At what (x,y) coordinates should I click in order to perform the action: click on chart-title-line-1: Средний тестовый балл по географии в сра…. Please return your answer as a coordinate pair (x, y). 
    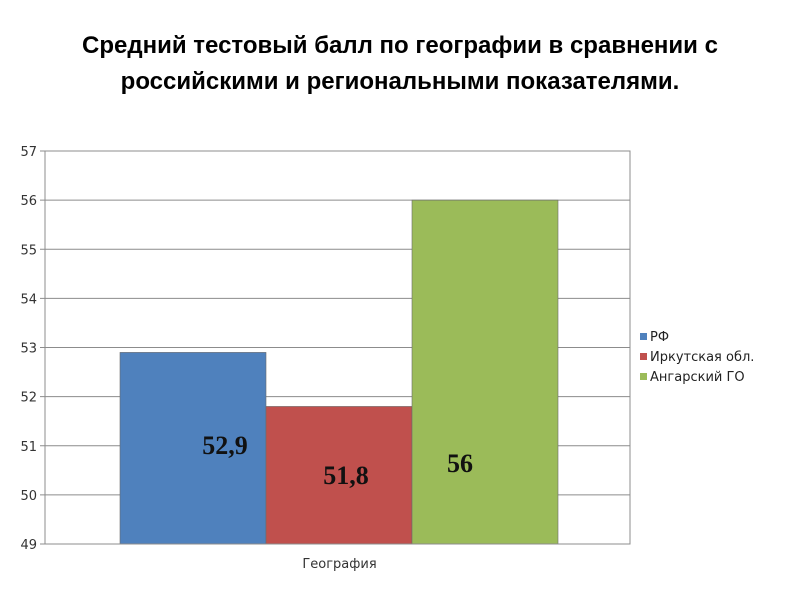
    Looking at the image, I should click on (400, 45).